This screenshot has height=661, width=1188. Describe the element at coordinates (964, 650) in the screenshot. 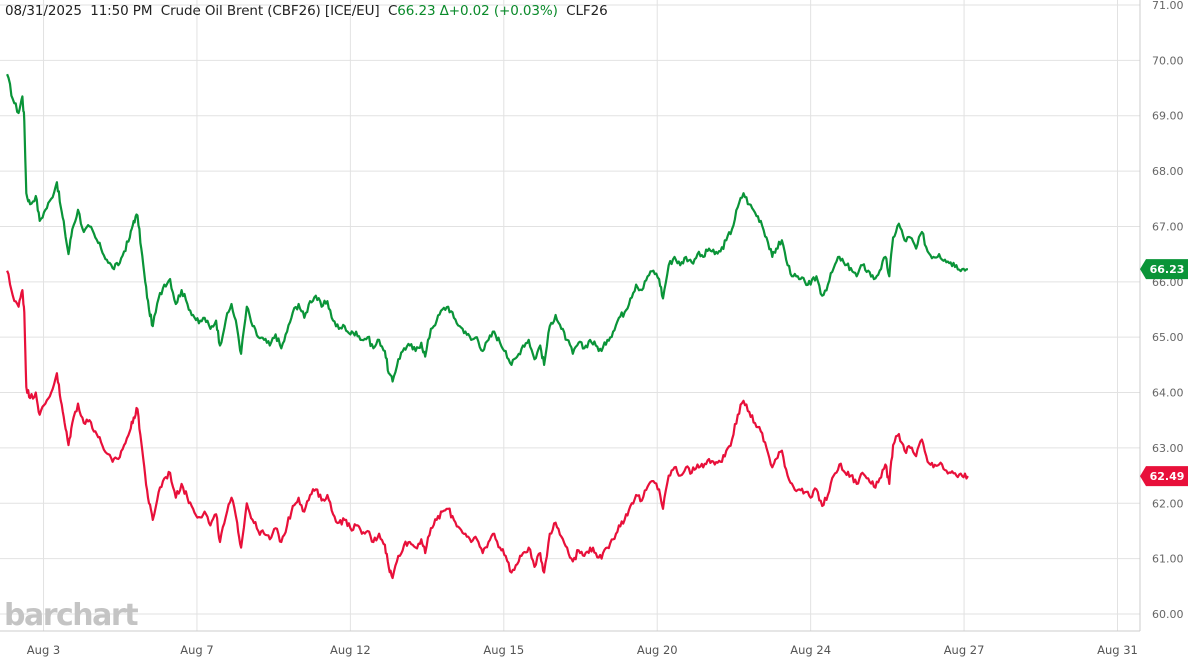

I see `x-tick-label: Aug 27` at that location.